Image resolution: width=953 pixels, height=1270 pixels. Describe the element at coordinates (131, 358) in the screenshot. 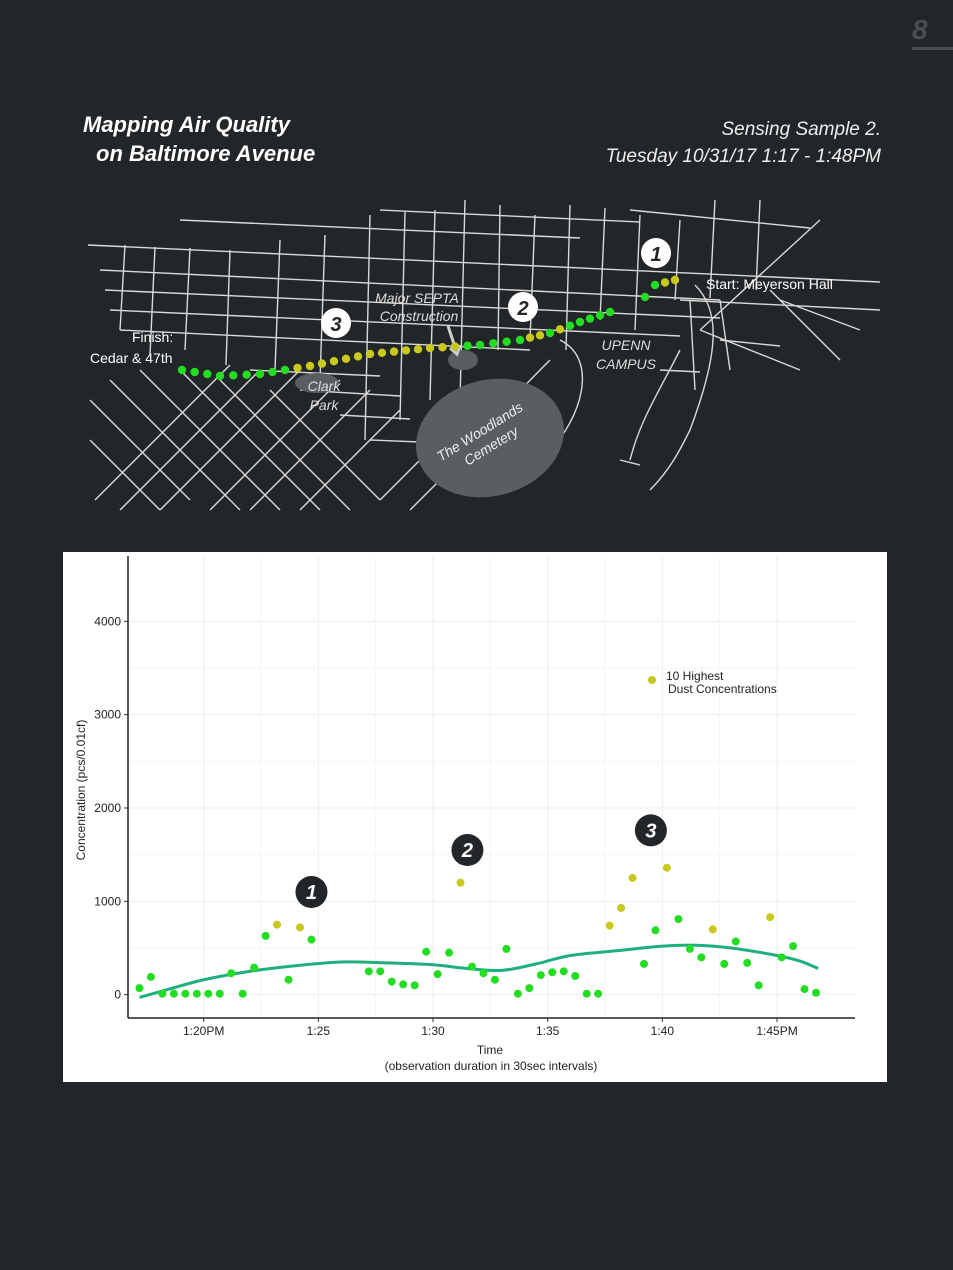

I see `finish-label-2: Cedar & 47th` at that location.